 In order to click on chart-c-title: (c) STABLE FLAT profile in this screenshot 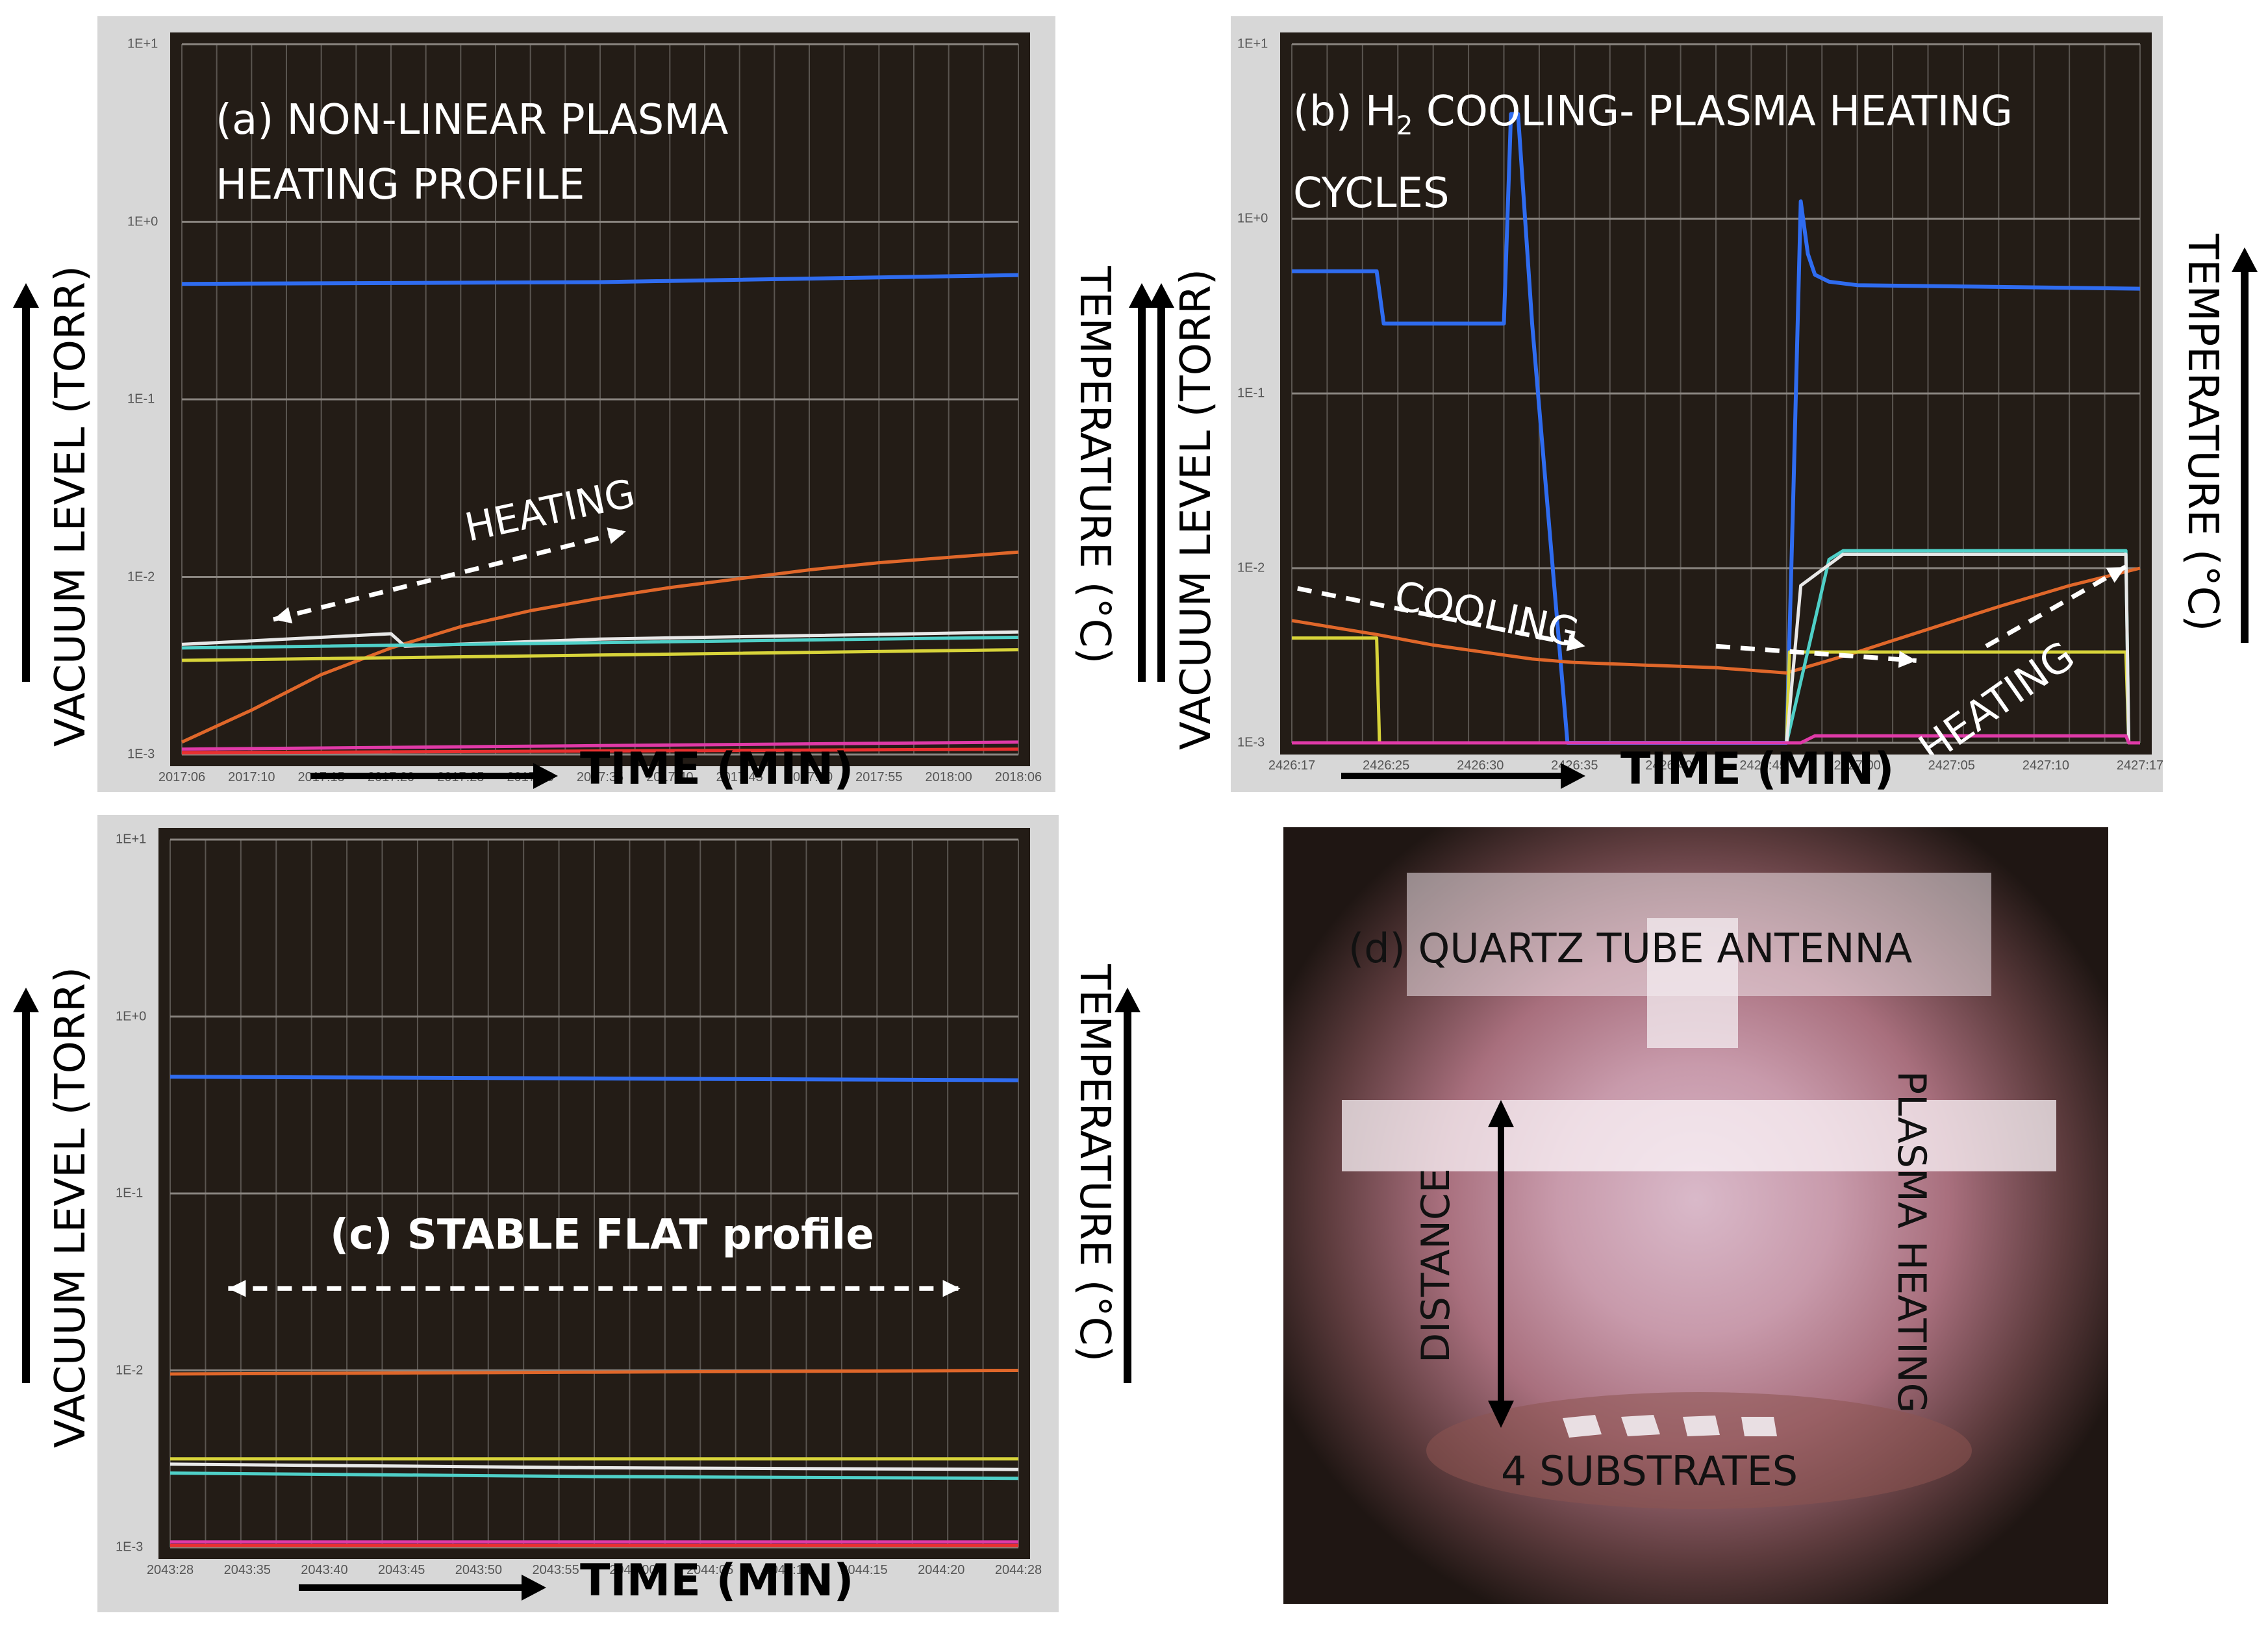, I will do `click(602, 1235)`.